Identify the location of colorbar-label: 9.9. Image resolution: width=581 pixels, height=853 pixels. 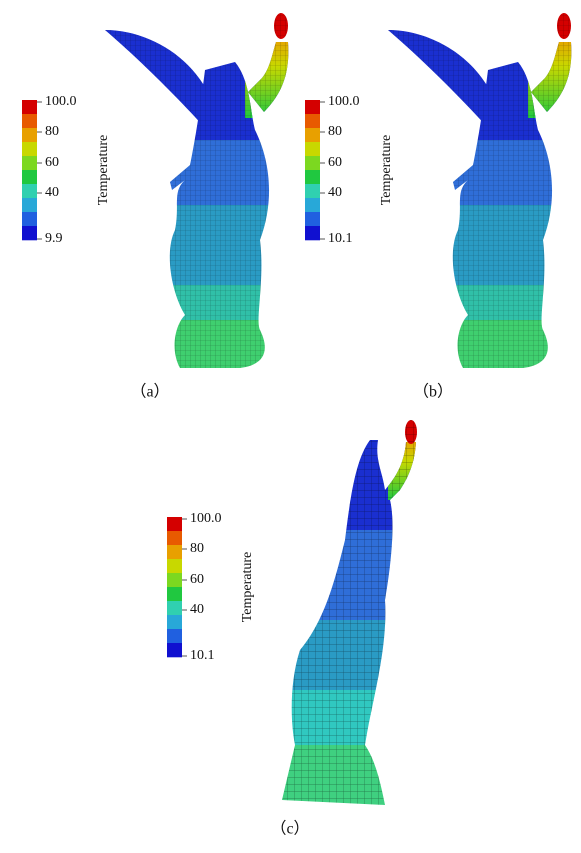
(54, 238).